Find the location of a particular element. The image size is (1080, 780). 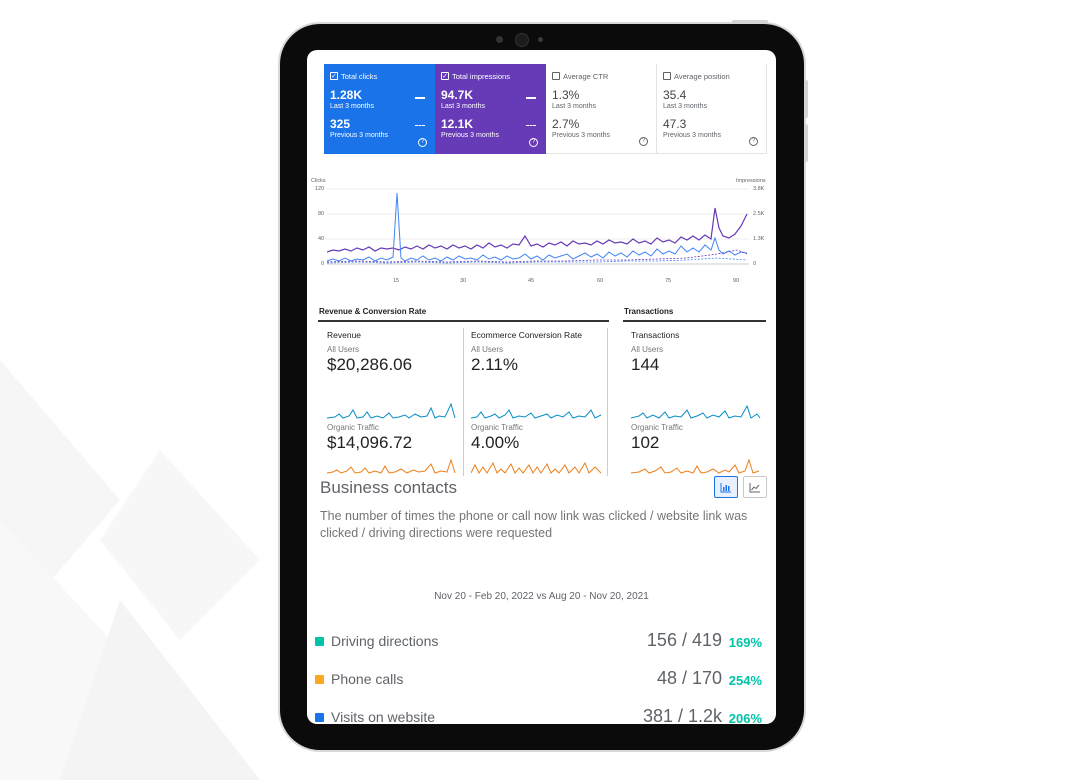

kpi-name: Ecommerce Conversion Rate is located at coordinates (527, 335).